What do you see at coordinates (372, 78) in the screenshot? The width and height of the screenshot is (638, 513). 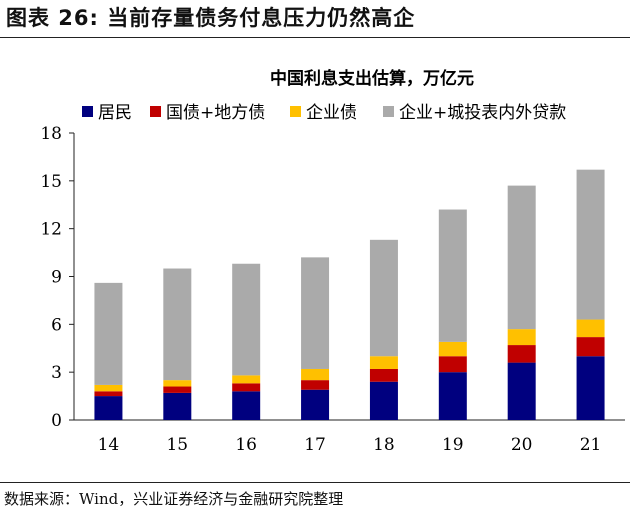 I see `chart-title: 中国利息支出估算，万亿元` at bounding box center [372, 78].